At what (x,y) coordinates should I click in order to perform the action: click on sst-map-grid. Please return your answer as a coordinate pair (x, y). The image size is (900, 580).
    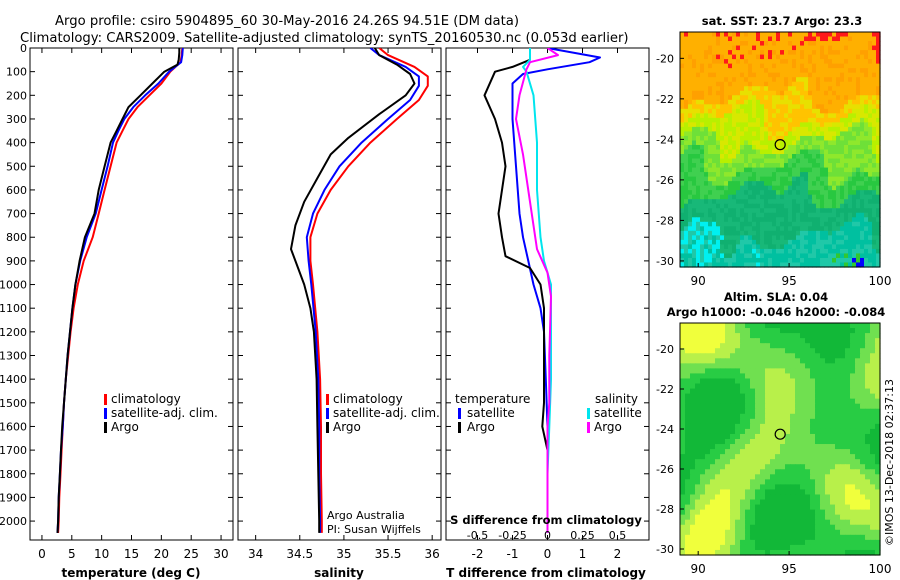
    Looking at the image, I should click on (780, 150).